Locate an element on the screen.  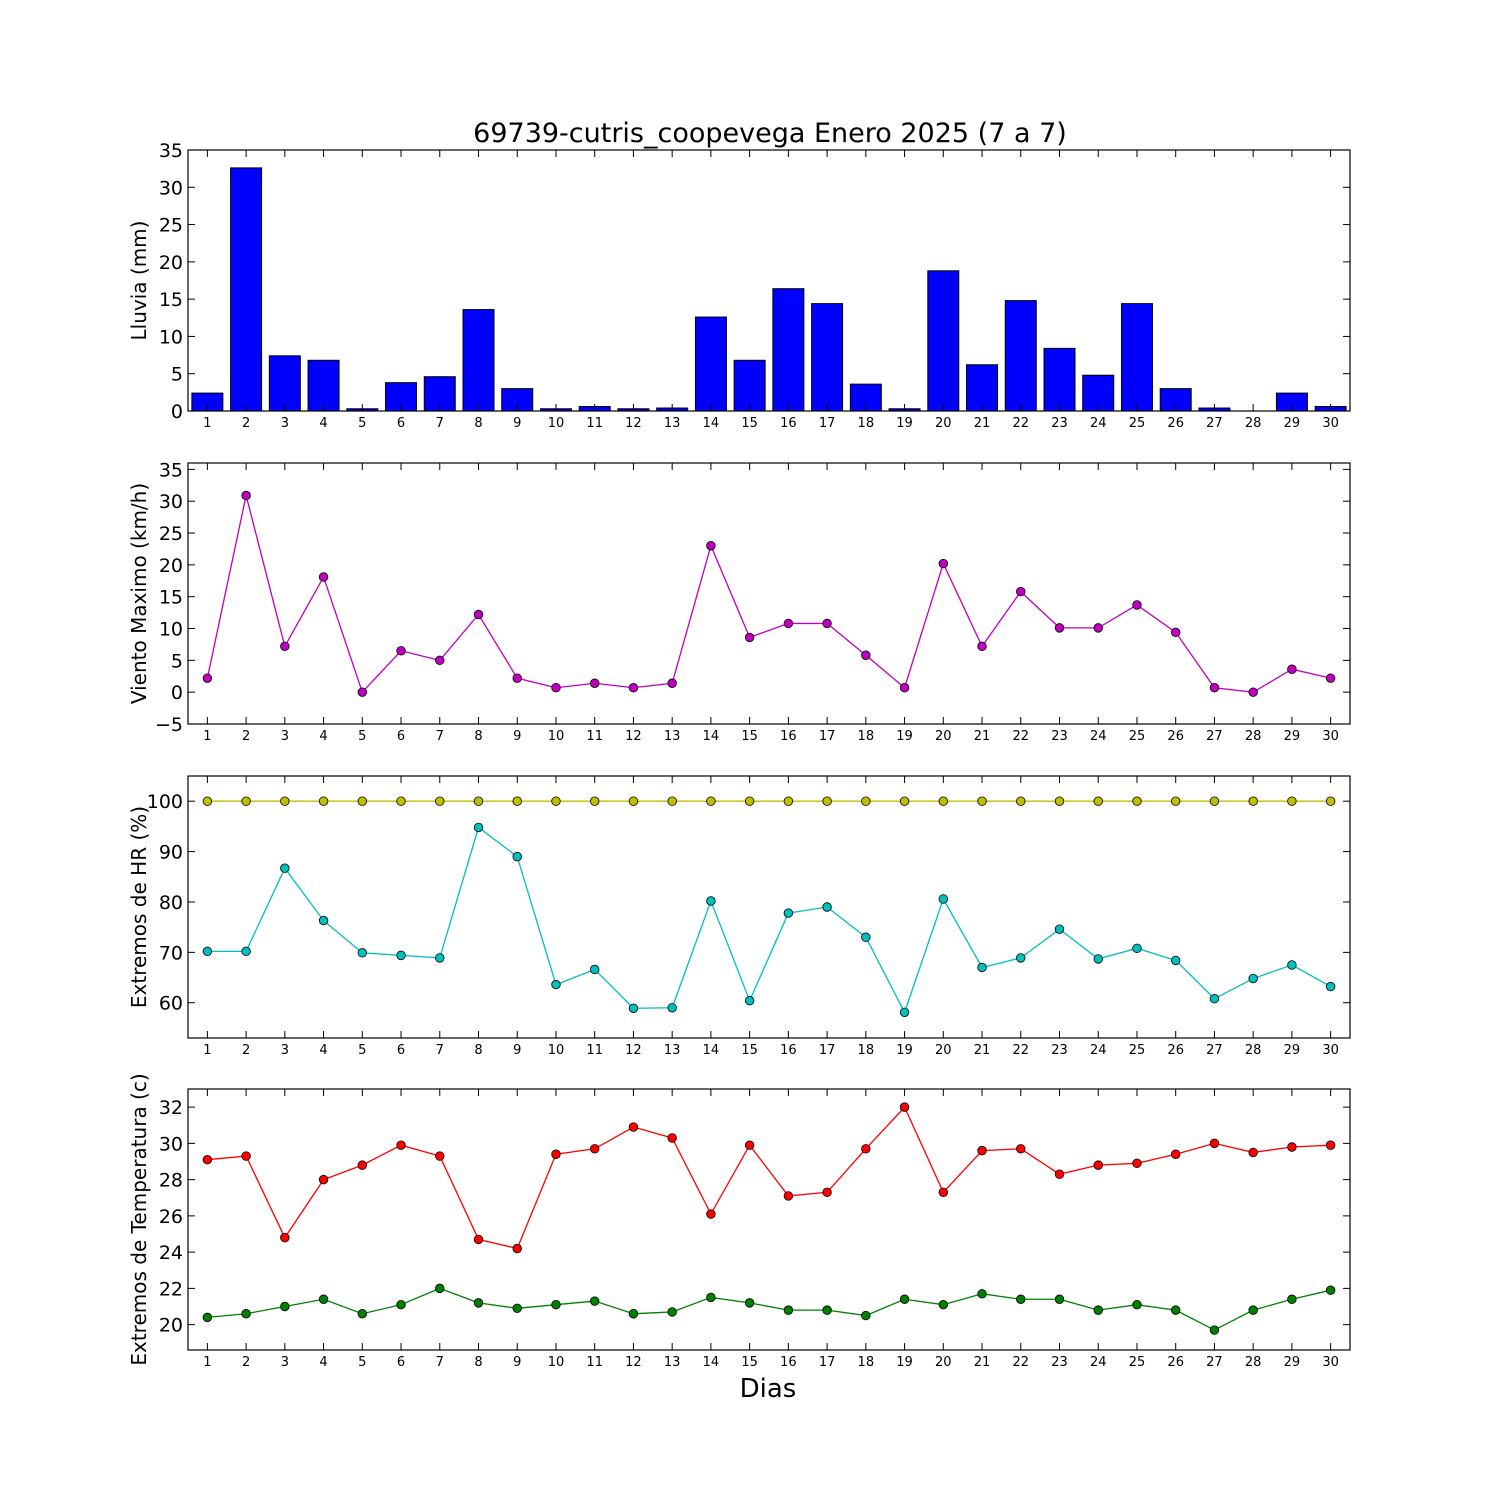
x-tick-label-day-23: 23 is located at coordinates (1059, 1050).